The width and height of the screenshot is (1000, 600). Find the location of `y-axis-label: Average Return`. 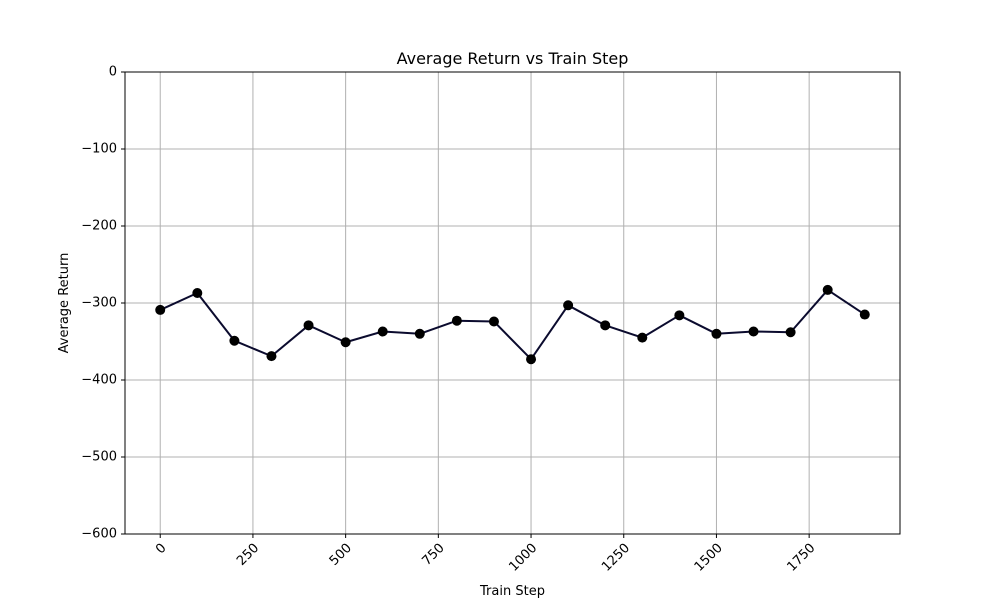

y-axis-label: Average Return is located at coordinates (64, 303).